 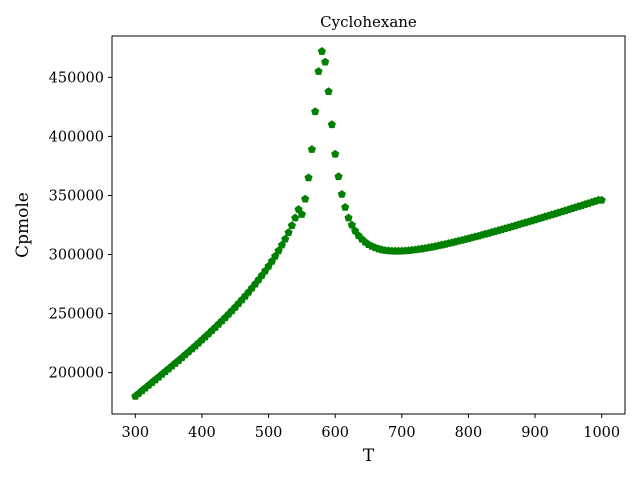 What do you see at coordinates (76, 196) in the screenshot?
I see `y-tick-label: 350000` at bounding box center [76, 196].